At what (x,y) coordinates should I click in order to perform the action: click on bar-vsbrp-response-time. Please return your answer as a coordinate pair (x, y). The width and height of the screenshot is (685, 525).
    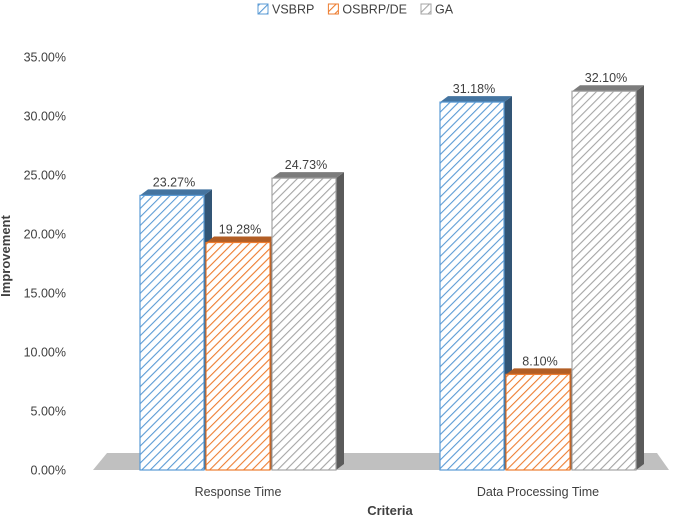
    Looking at the image, I should click on (175, 330).